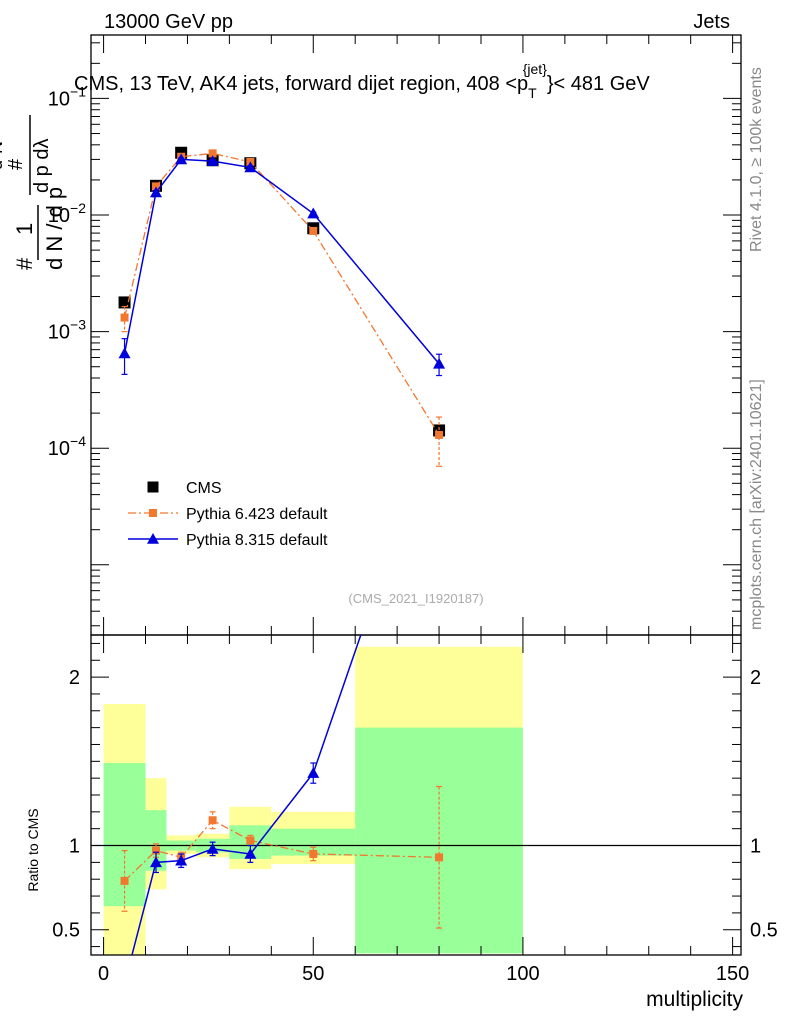  I want to click on legend-entry: CMS, so click(184, 488).